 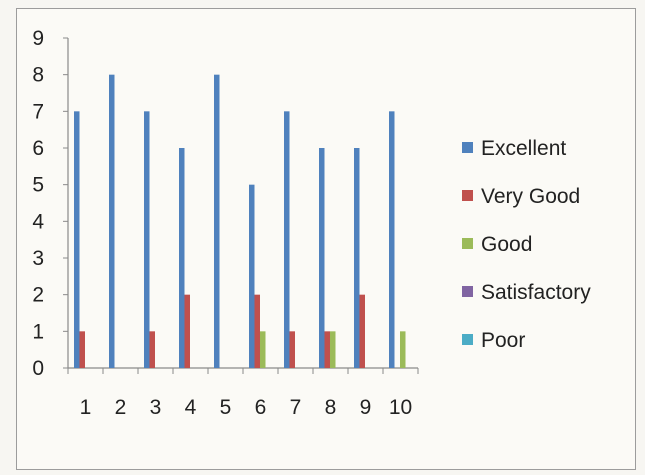 What do you see at coordinates (191, 407) in the screenshot?
I see `x-tick-label: 4` at bounding box center [191, 407].